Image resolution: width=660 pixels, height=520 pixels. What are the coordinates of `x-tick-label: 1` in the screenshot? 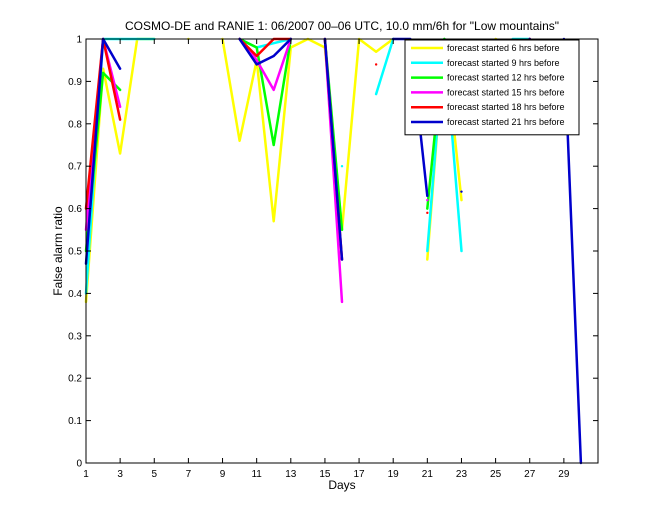 It's located at (86, 474).